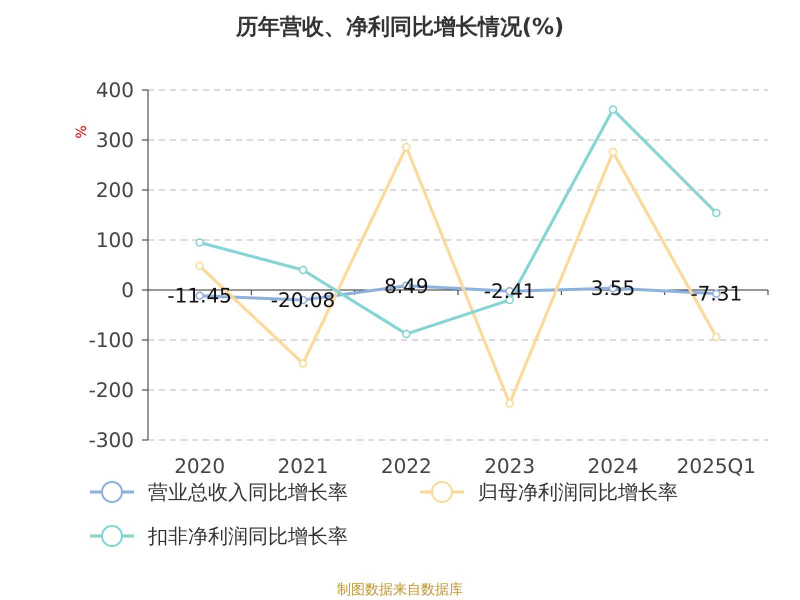  What do you see at coordinates (127, 290) in the screenshot?
I see `y-tick-label: 0` at bounding box center [127, 290].